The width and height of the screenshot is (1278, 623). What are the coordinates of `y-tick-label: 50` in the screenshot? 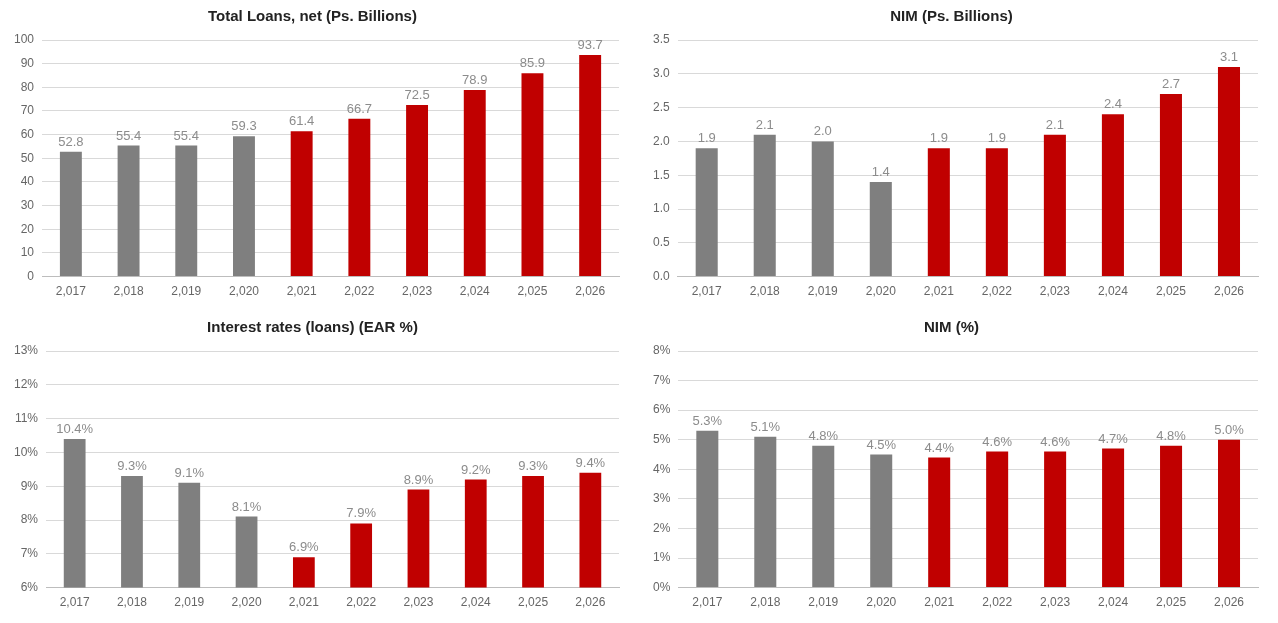 It's located at (27, 157).